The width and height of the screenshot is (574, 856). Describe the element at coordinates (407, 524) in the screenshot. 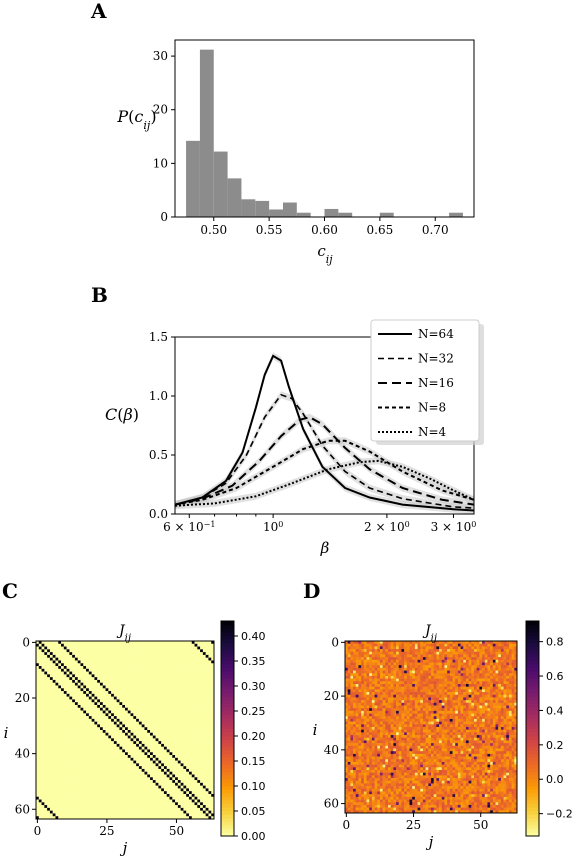

I see `panel-b-xtick-exp-2: 0` at that location.